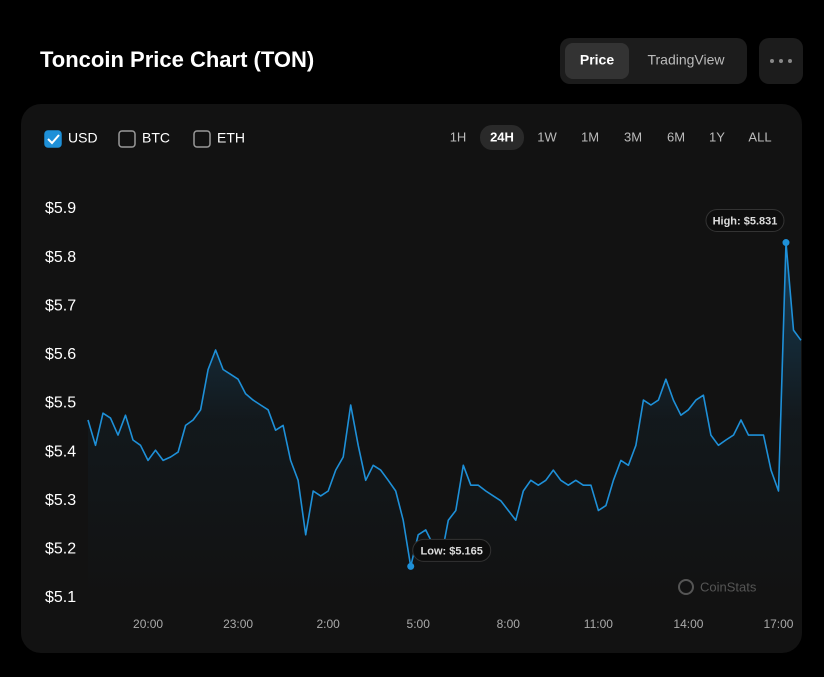  Describe the element at coordinates (148, 624) in the screenshot. I see `x-tick-label: 20:00` at that location.